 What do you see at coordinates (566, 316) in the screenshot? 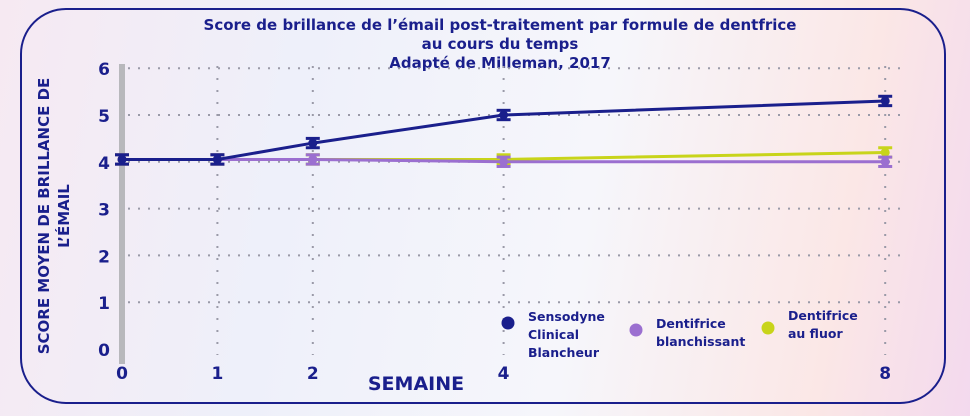
I see `legend-label: Sensodyne` at bounding box center [566, 316].